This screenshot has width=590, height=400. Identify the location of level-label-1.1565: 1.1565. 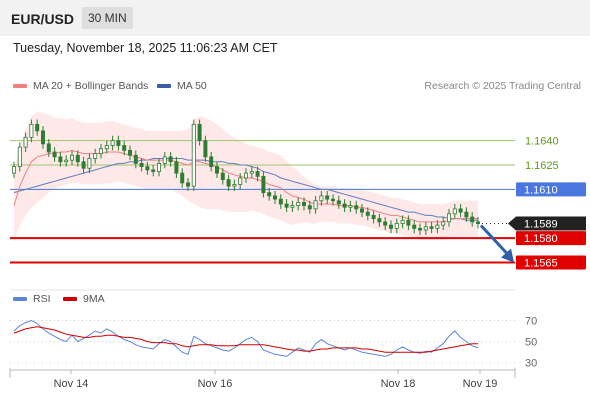
(541, 264).